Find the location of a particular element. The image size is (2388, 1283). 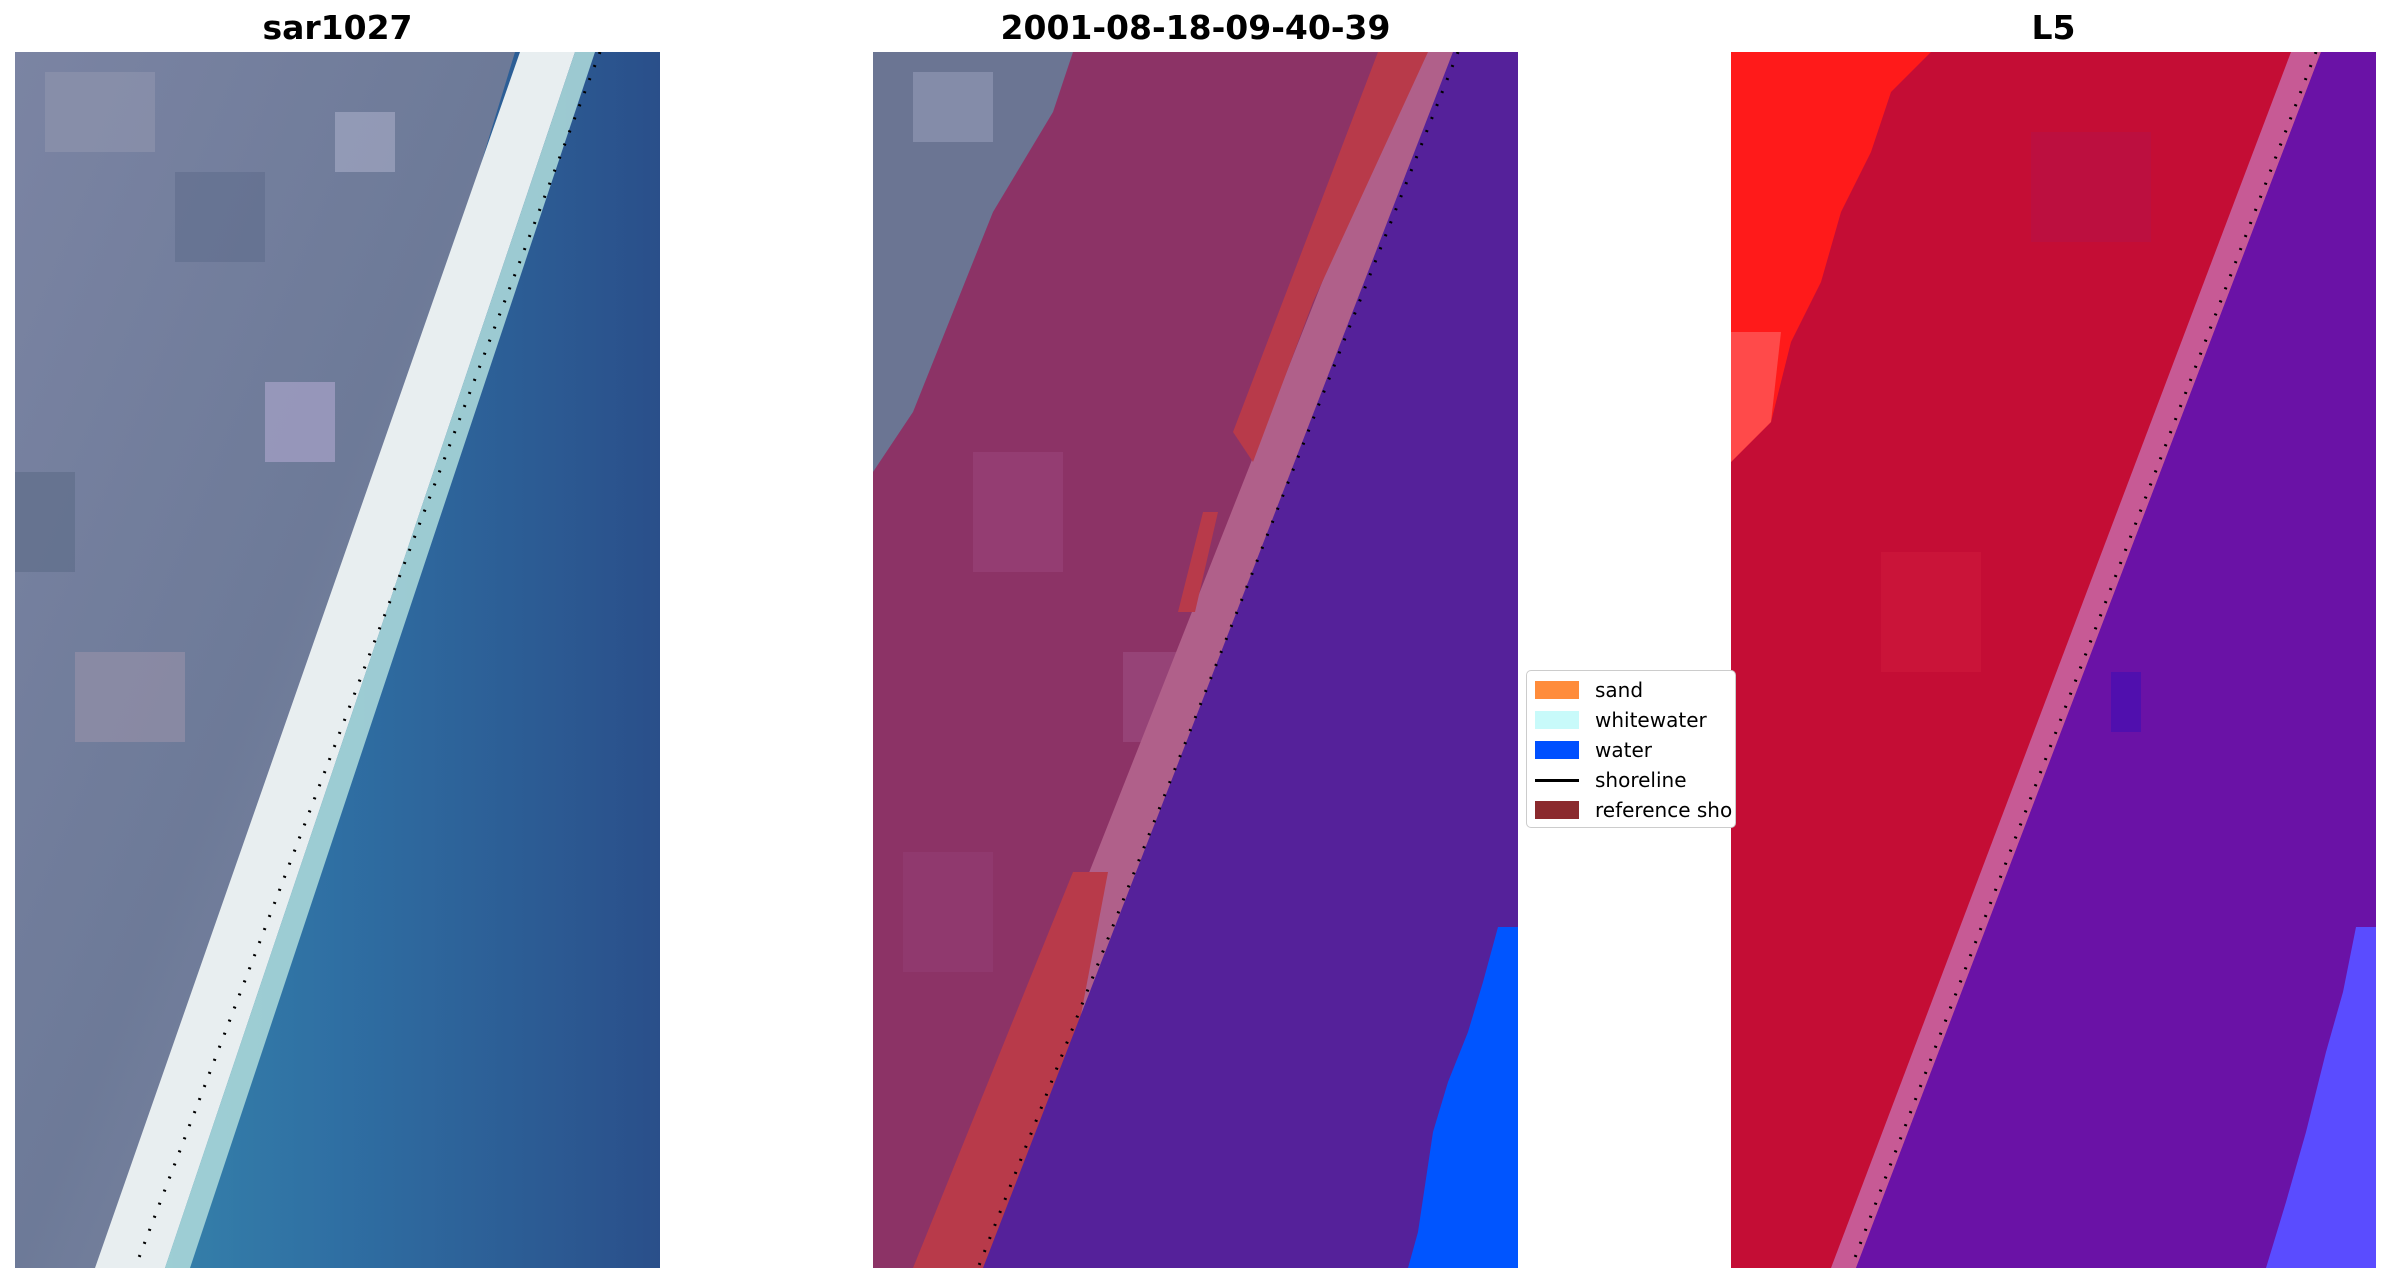

panel-title-date: 2001-08-18-09-40-39 is located at coordinates (1195, 27).